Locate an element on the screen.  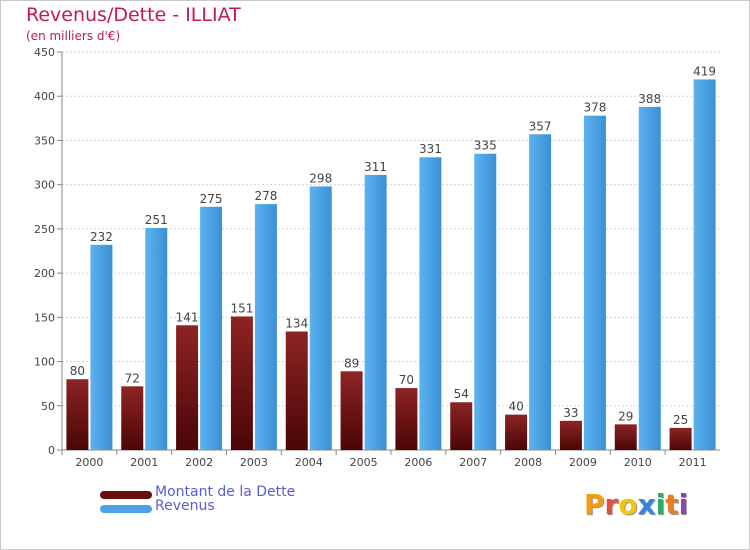
dette-bar-2006 is located at coordinates (406, 419).